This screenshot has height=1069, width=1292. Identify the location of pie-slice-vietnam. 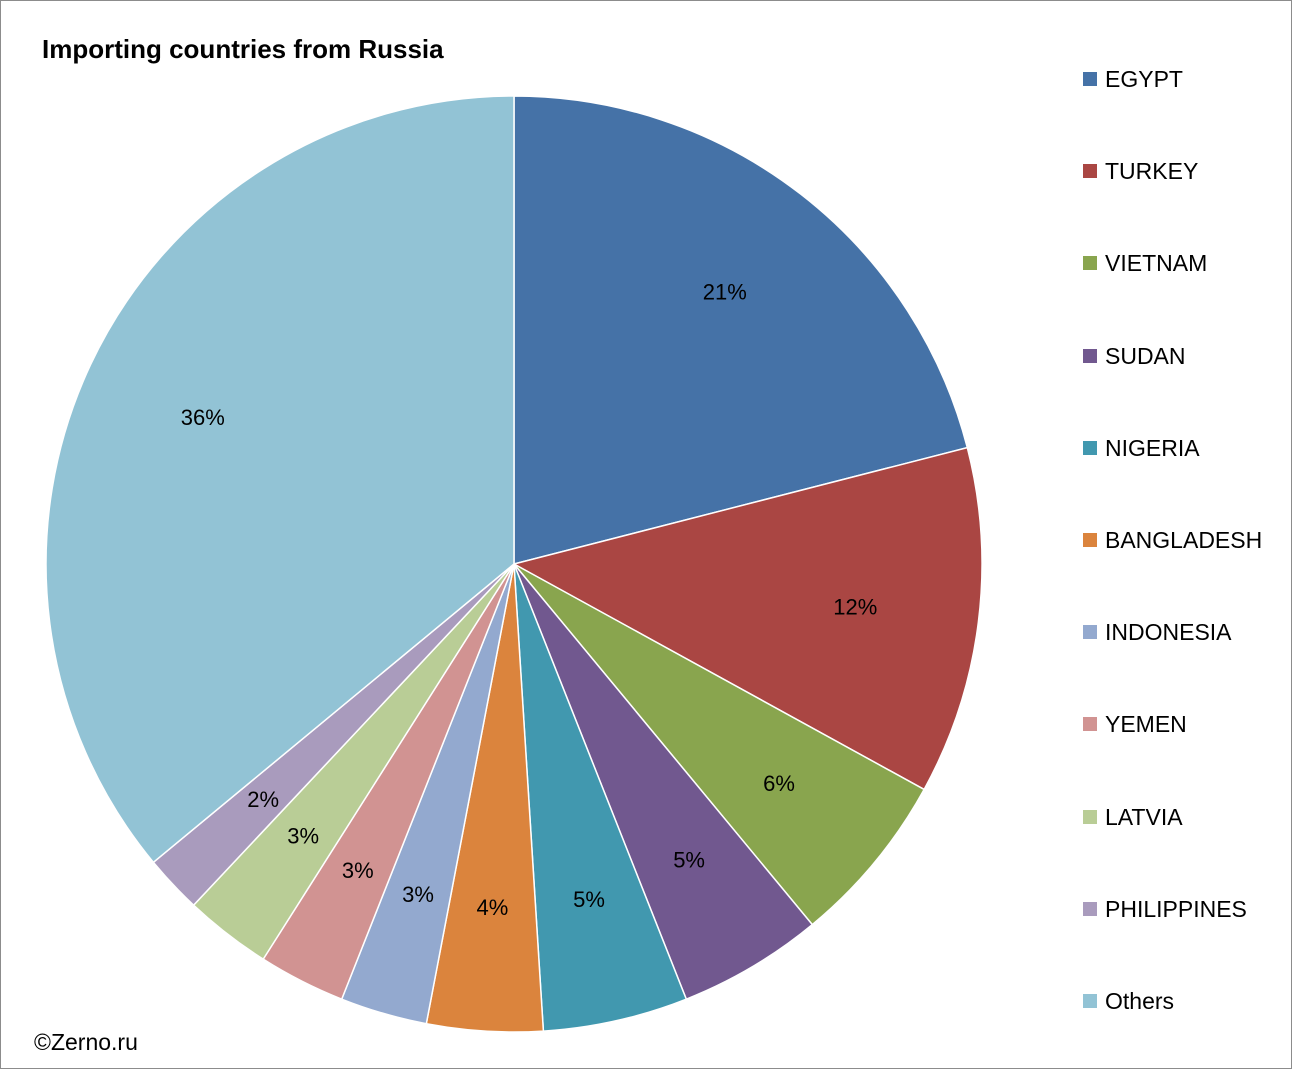
(719, 744).